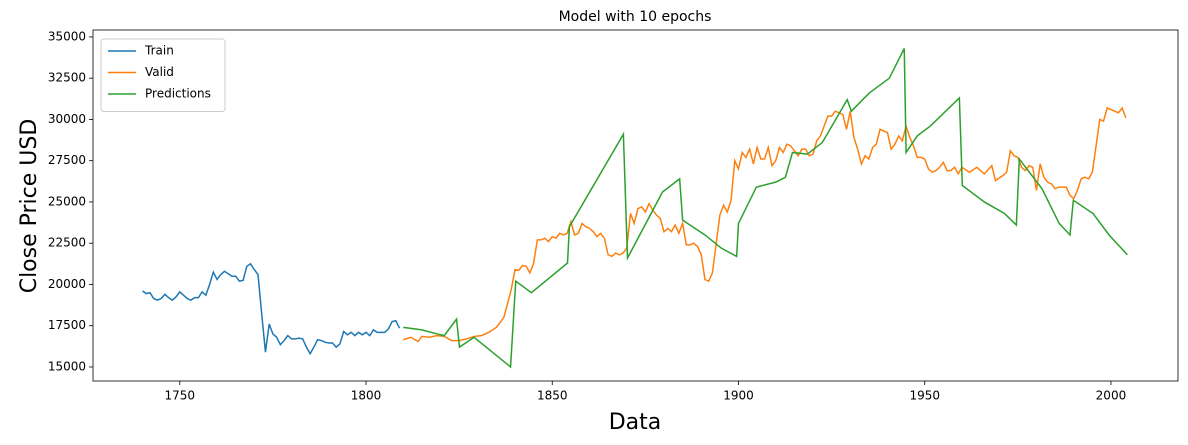 This screenshot has width=1188, height=445. What do you see at coordinates (67, 119) in the screenshot?
I see `y-tick-label: 30000` at bounding box center [67, 119].